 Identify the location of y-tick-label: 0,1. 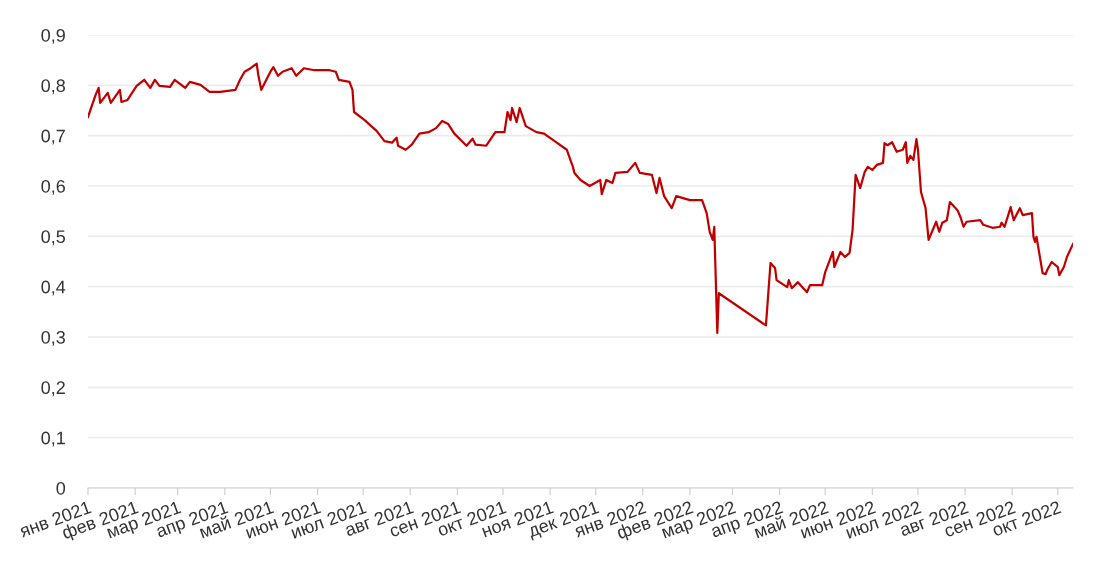
(53, 439).